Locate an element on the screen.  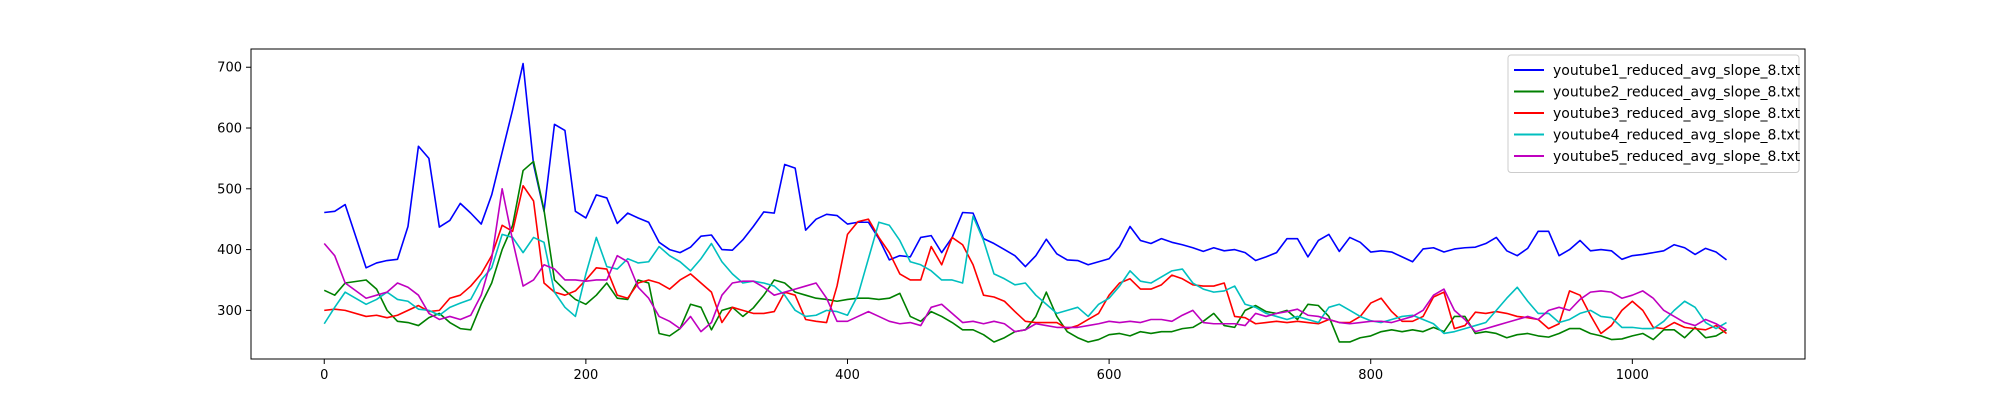
y-tick-label: 700 is located at coordinates (229, 68).